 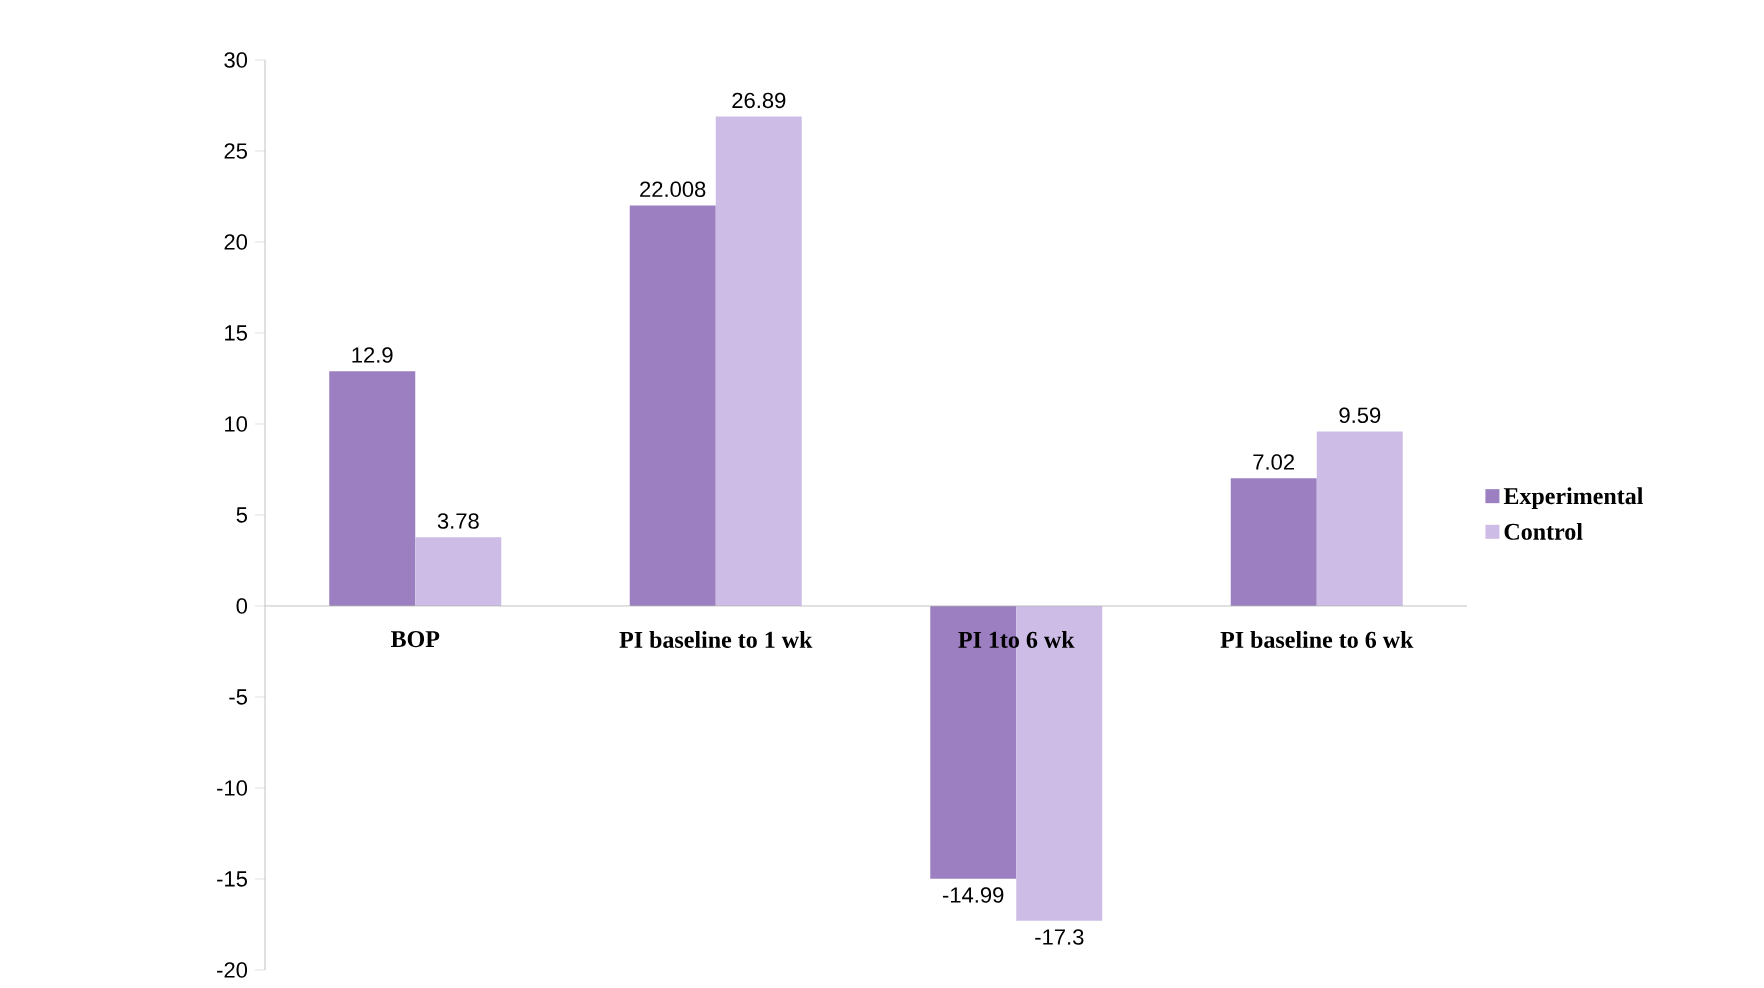 I want to click on y-tick-label: 5, so click(x=241, y=515).